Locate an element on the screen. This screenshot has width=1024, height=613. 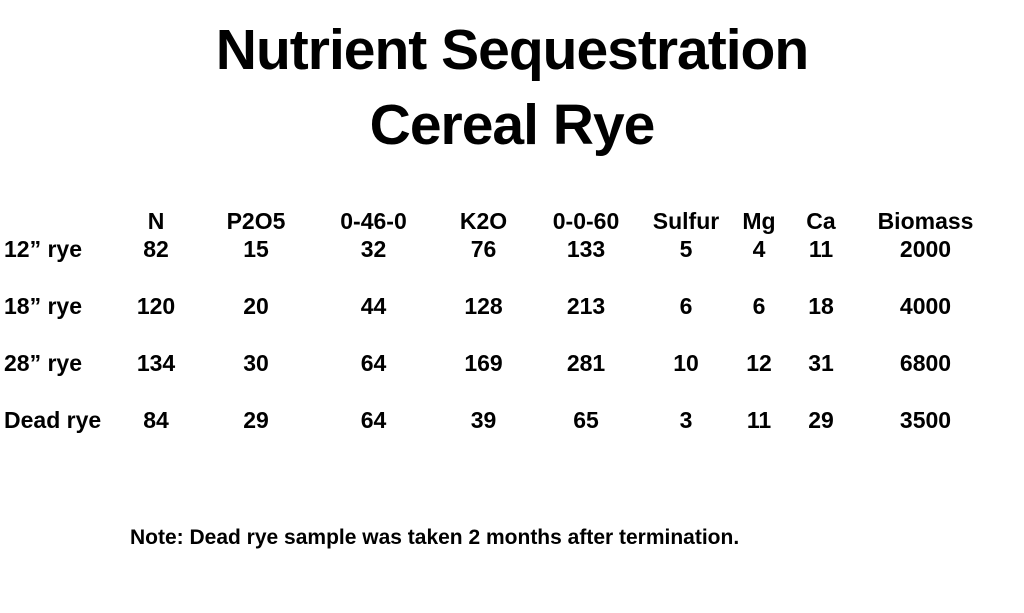
column-header: Mg is located at coordinates (759, 220).